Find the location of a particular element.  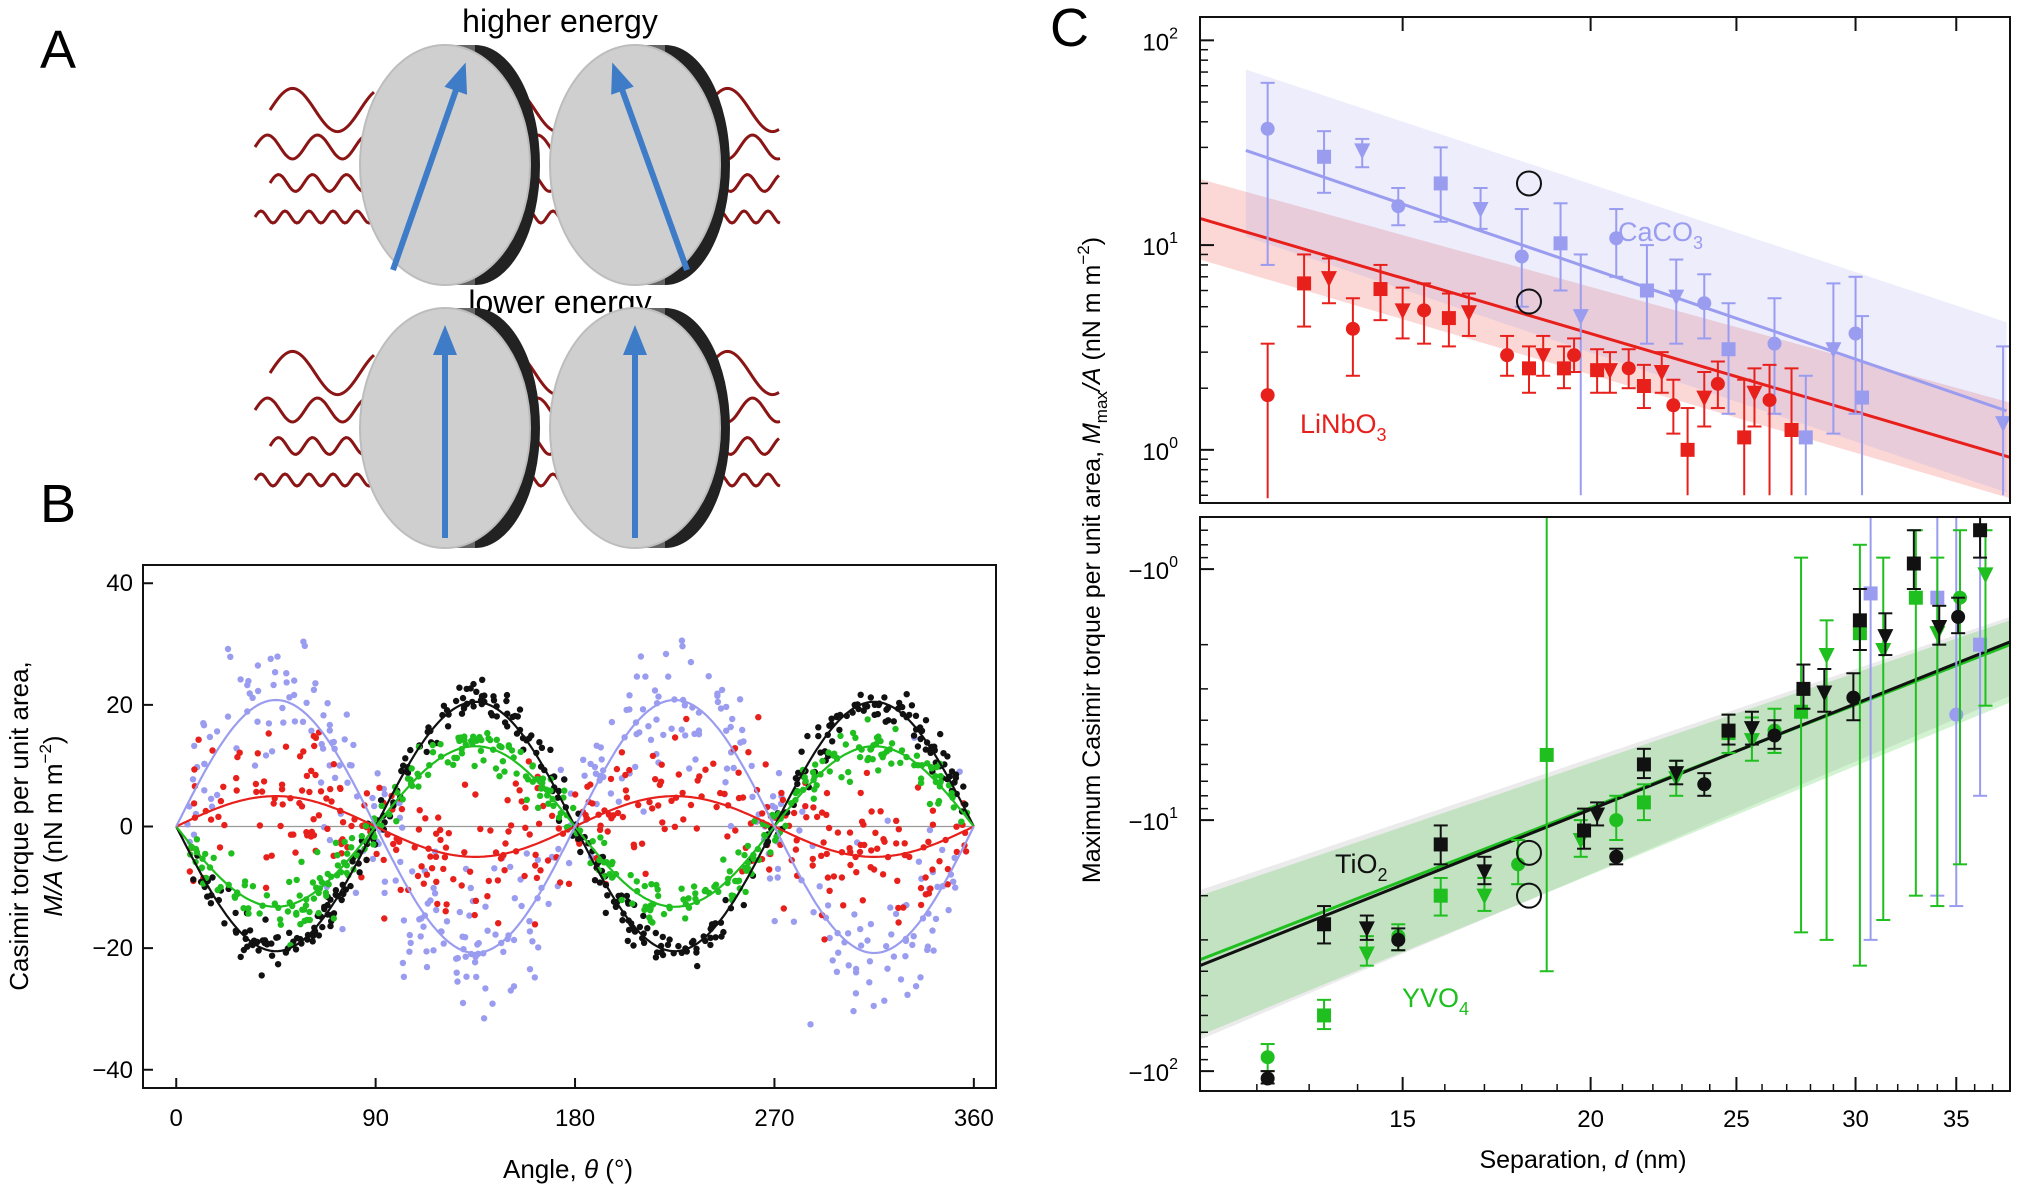

y-tick-label: 100 is located at coordinates (1160, 450).